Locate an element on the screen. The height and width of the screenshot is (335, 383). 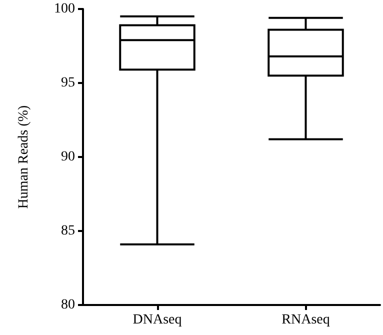
y-tick-label: 80 is located at coordinates (68, 305).